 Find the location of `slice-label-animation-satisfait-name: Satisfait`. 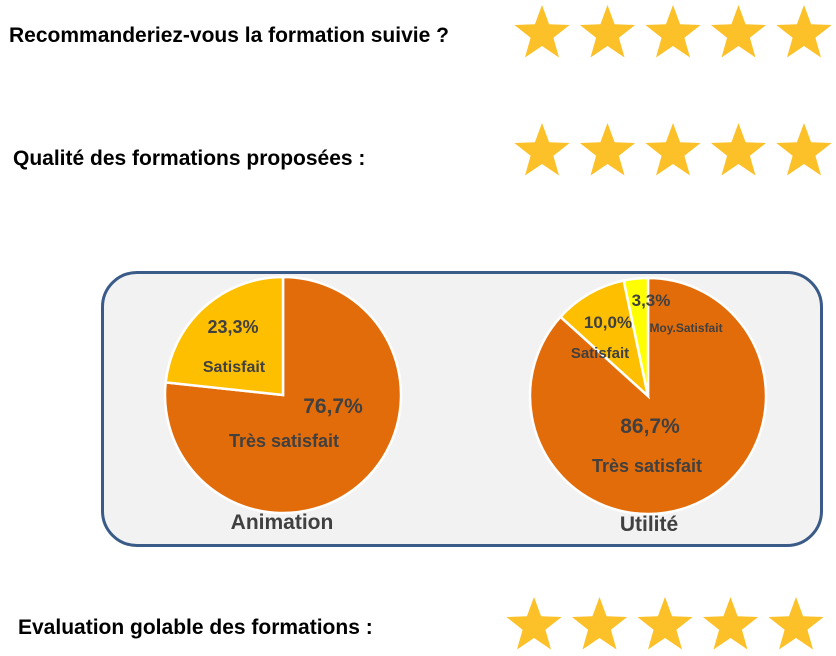

slice-label-animation-satisfait-name: Satisfait is located at coordinates (234, 367).